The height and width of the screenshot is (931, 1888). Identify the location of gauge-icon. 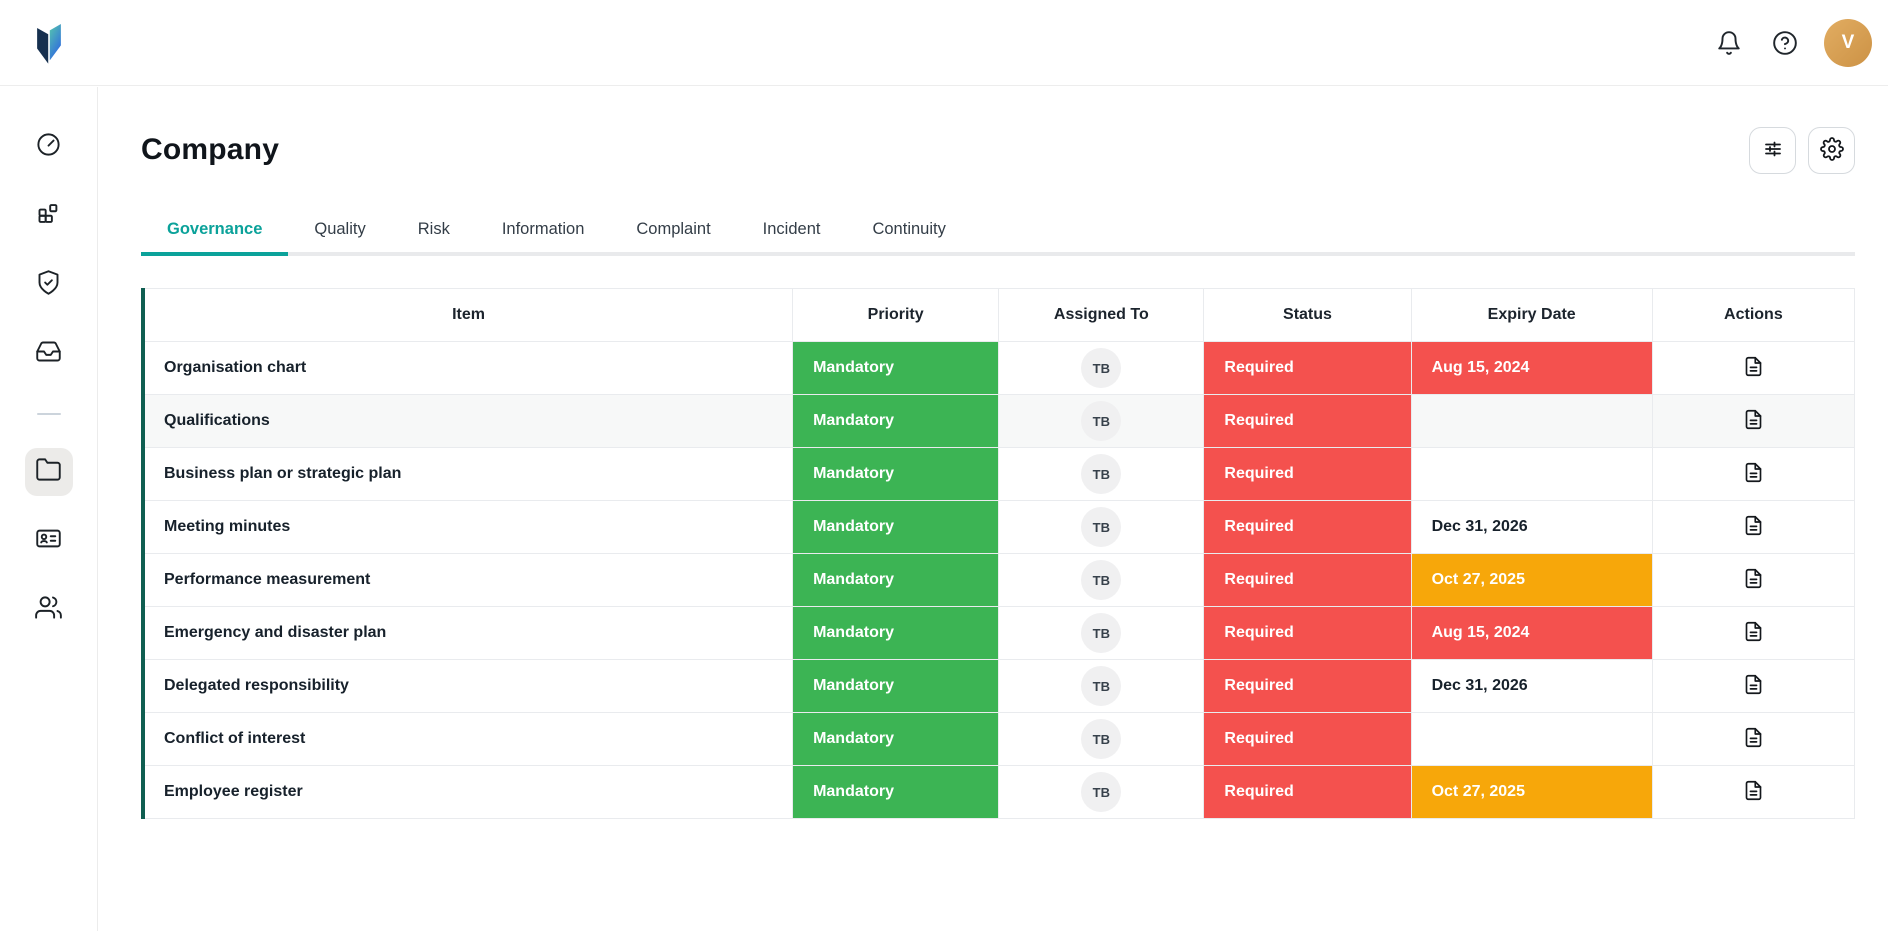
(48, 147).